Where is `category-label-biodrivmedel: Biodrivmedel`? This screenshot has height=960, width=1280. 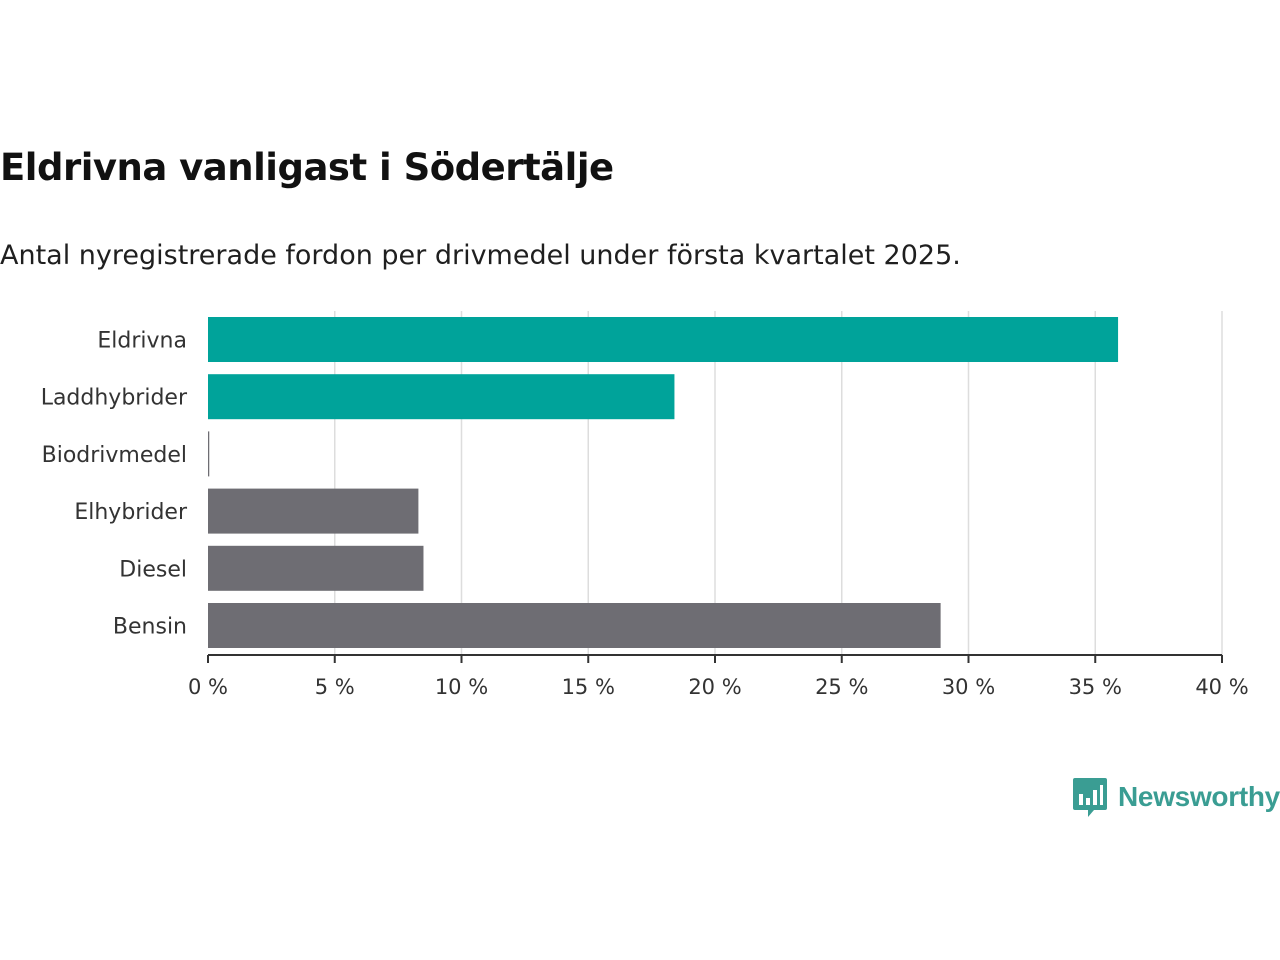 category-label-biodrivmedel: Biodrivmedel is located at coordinates (114, 455).